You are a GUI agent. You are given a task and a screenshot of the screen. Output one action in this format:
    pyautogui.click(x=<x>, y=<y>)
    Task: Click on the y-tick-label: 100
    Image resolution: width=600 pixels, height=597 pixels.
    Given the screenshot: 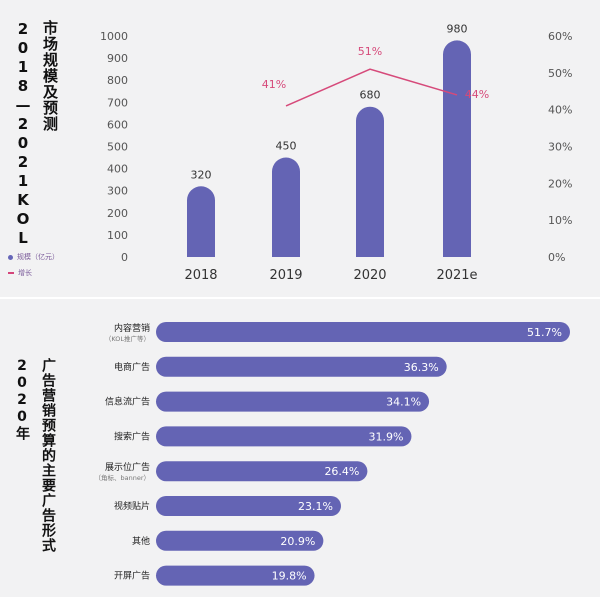 What is the action you would take?
    pyautogui.click(x=117, y=235)
    